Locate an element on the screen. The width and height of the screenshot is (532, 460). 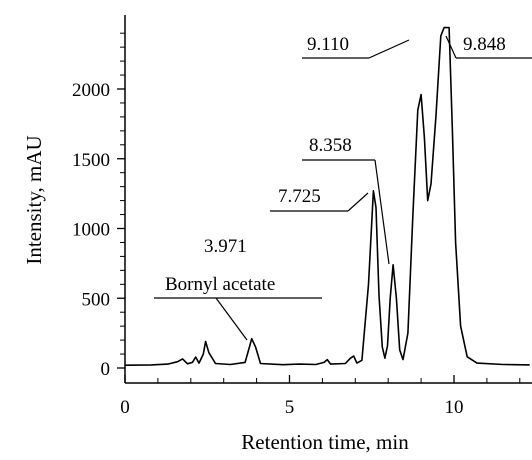
annotation-9848: 9.848 is located at coordinates (484, 44).